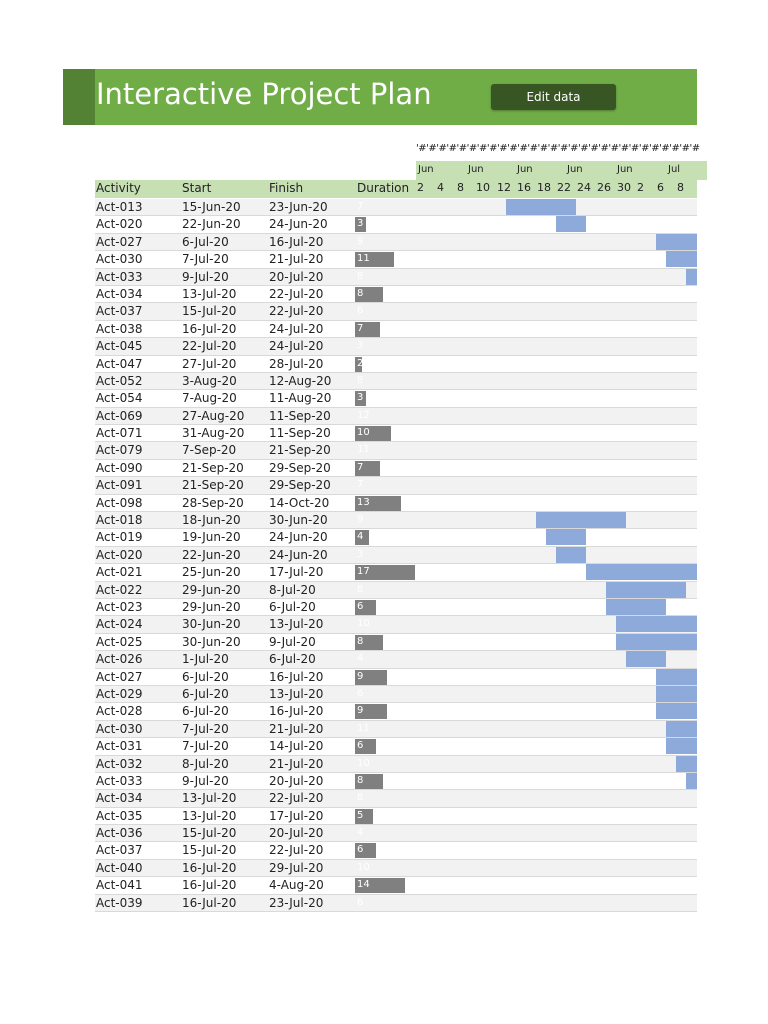 This screenshot has width=768, height=1024. What do you see at coordinates (119, 885) in the screenshot?
I see `activity-cell: Act-041` at bounding box center [119, 885].